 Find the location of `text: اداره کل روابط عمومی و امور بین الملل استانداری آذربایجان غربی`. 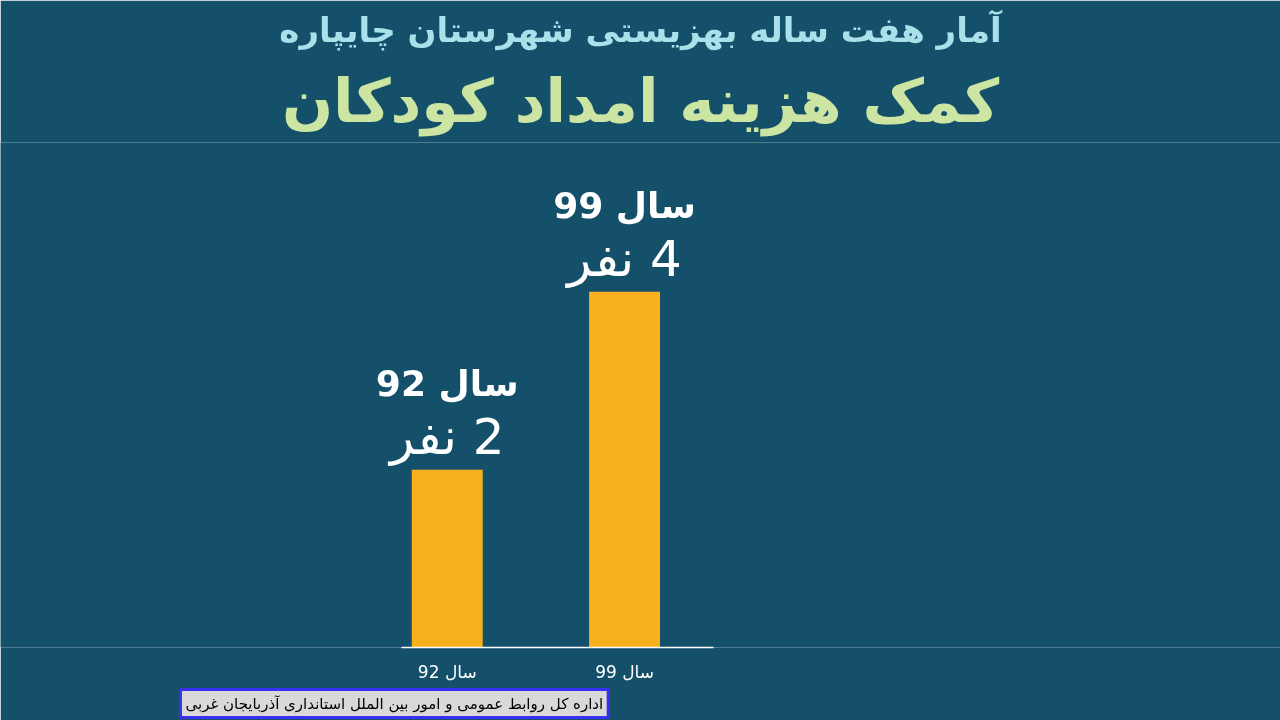

text: اداره کل روابط عمومی و امور بین الملل استانداری آذربایجان غربی is located at coordinates (394, 703).